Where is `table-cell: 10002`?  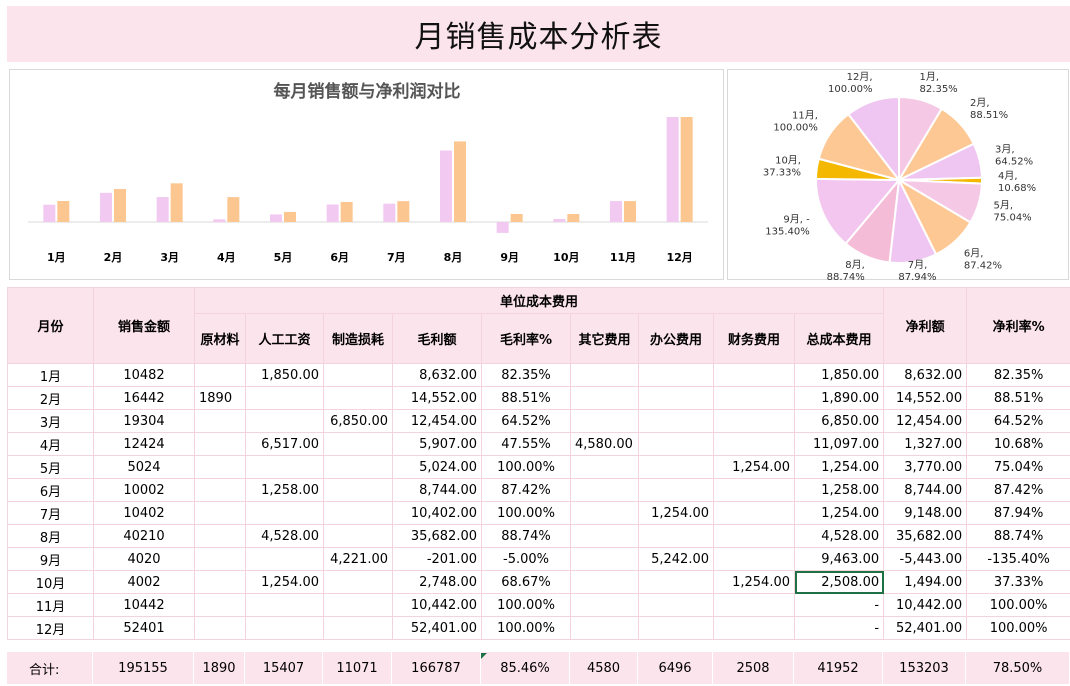 table-cell: 10002 is located at coordinates (144, 490).